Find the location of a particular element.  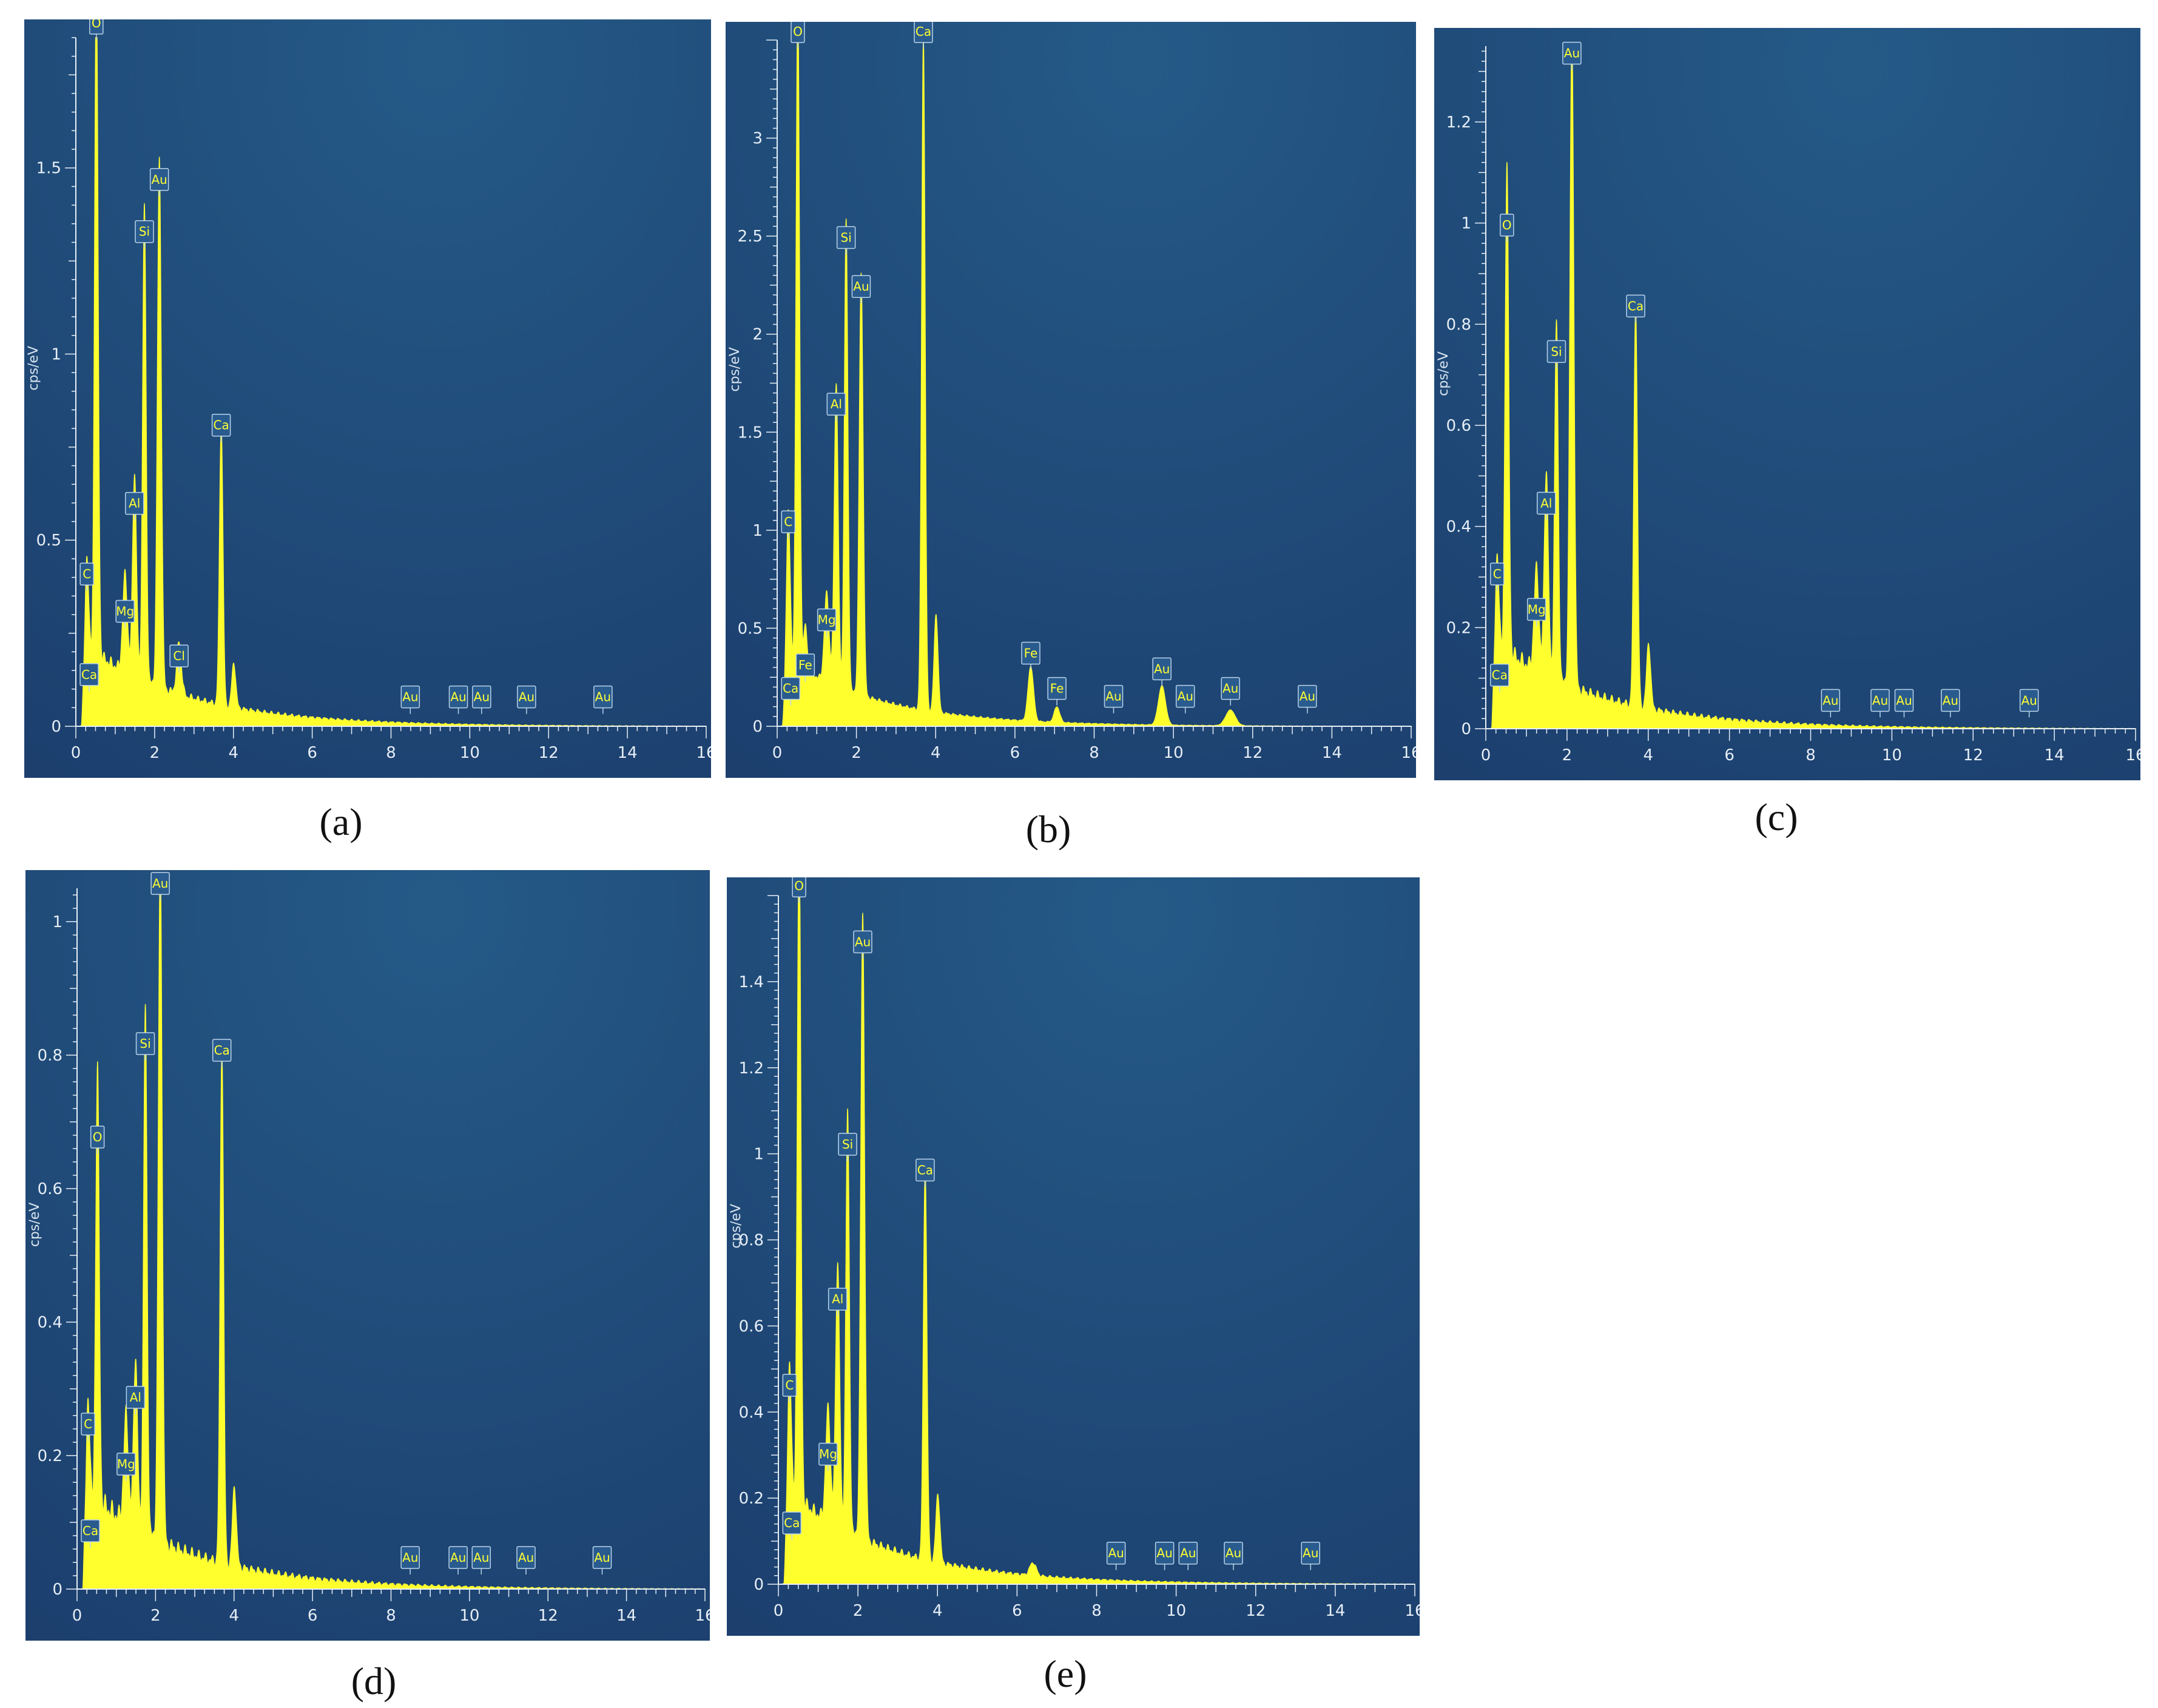

y-tick-label: 3 is located at coordinates (758, 139).